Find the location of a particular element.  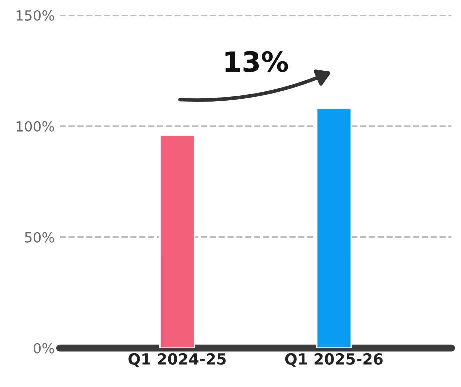

annotation: 13% is located at coordinates (257, 61).